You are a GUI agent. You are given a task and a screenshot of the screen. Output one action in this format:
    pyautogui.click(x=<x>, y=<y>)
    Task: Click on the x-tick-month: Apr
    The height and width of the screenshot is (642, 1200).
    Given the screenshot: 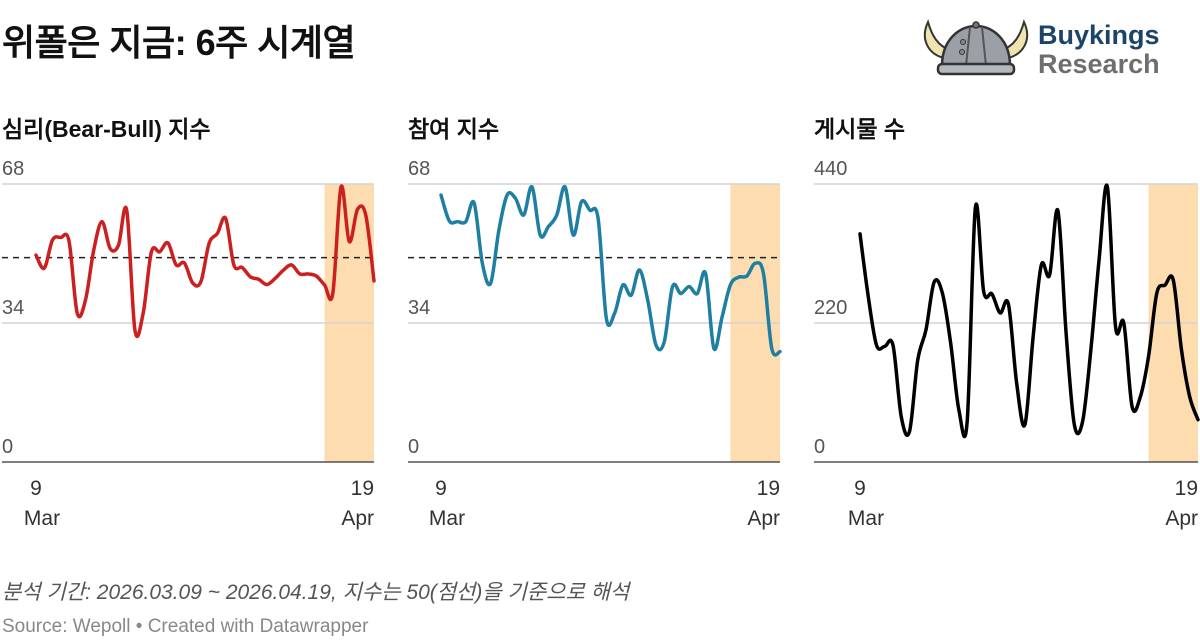 What is the action you would take?
    pyautogui.click(x=1181, y=518)
    